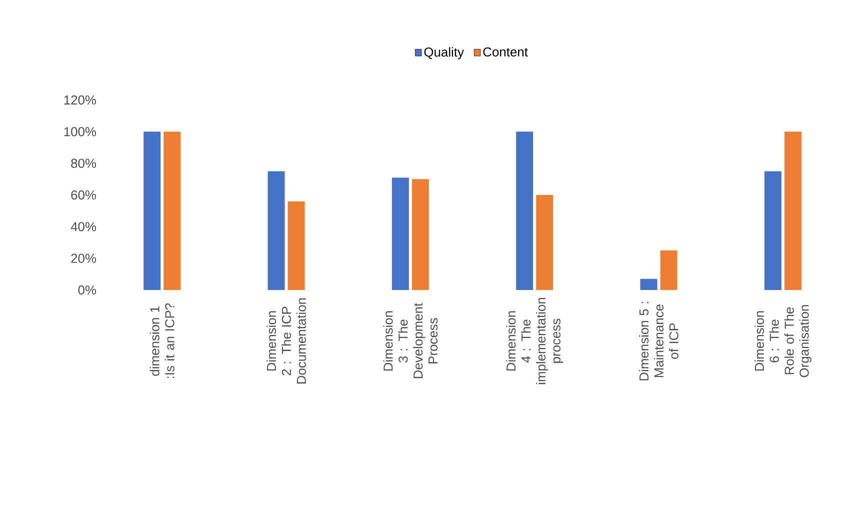  What do you see at coordinates (87, 290) in the screenshot?
I see `y-tick-label: 0%` at bounding box center [87, 290].